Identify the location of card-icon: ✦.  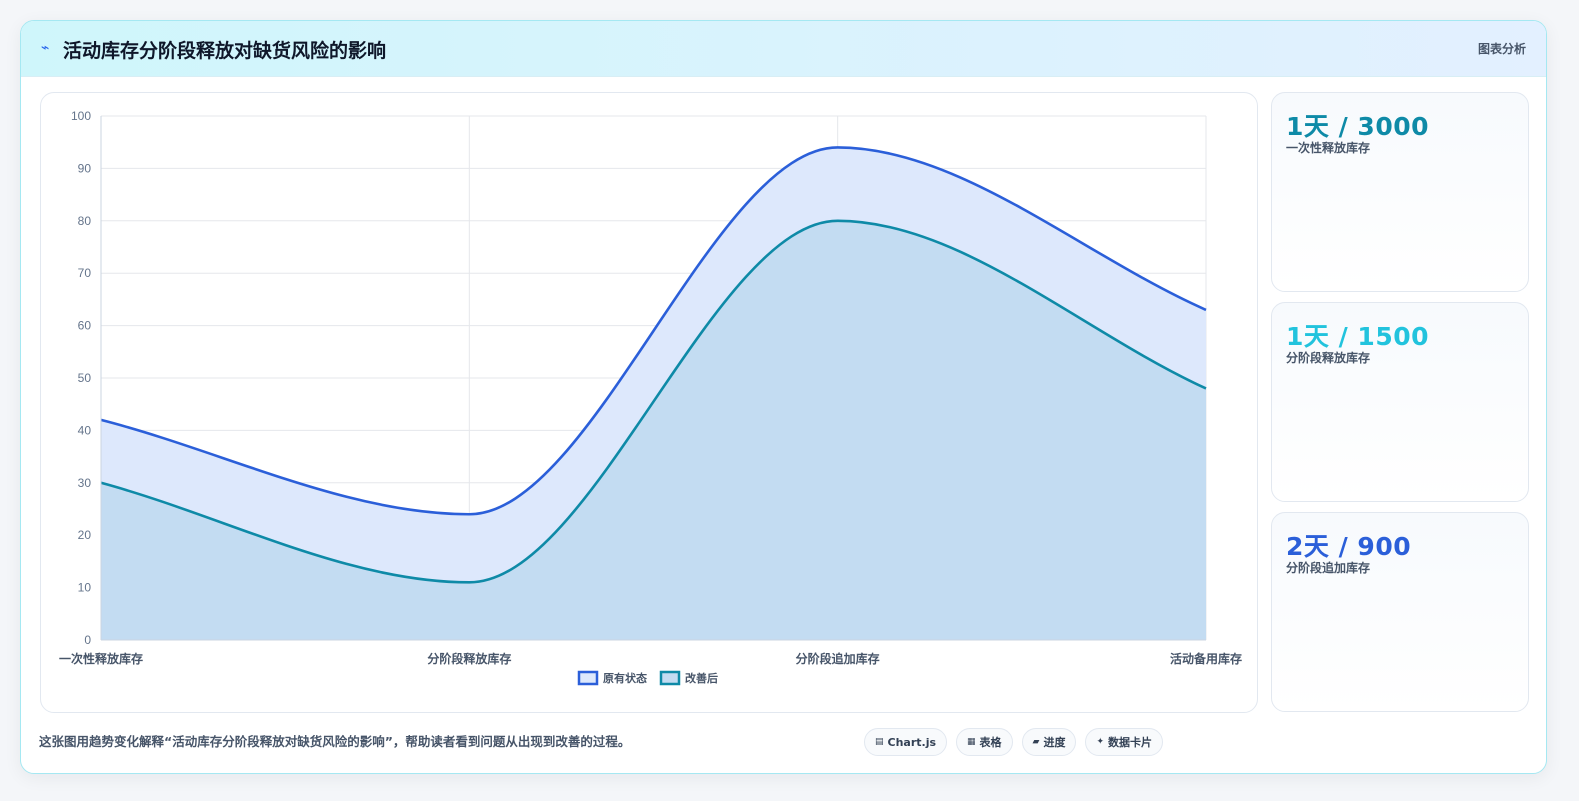
(1100, 742).